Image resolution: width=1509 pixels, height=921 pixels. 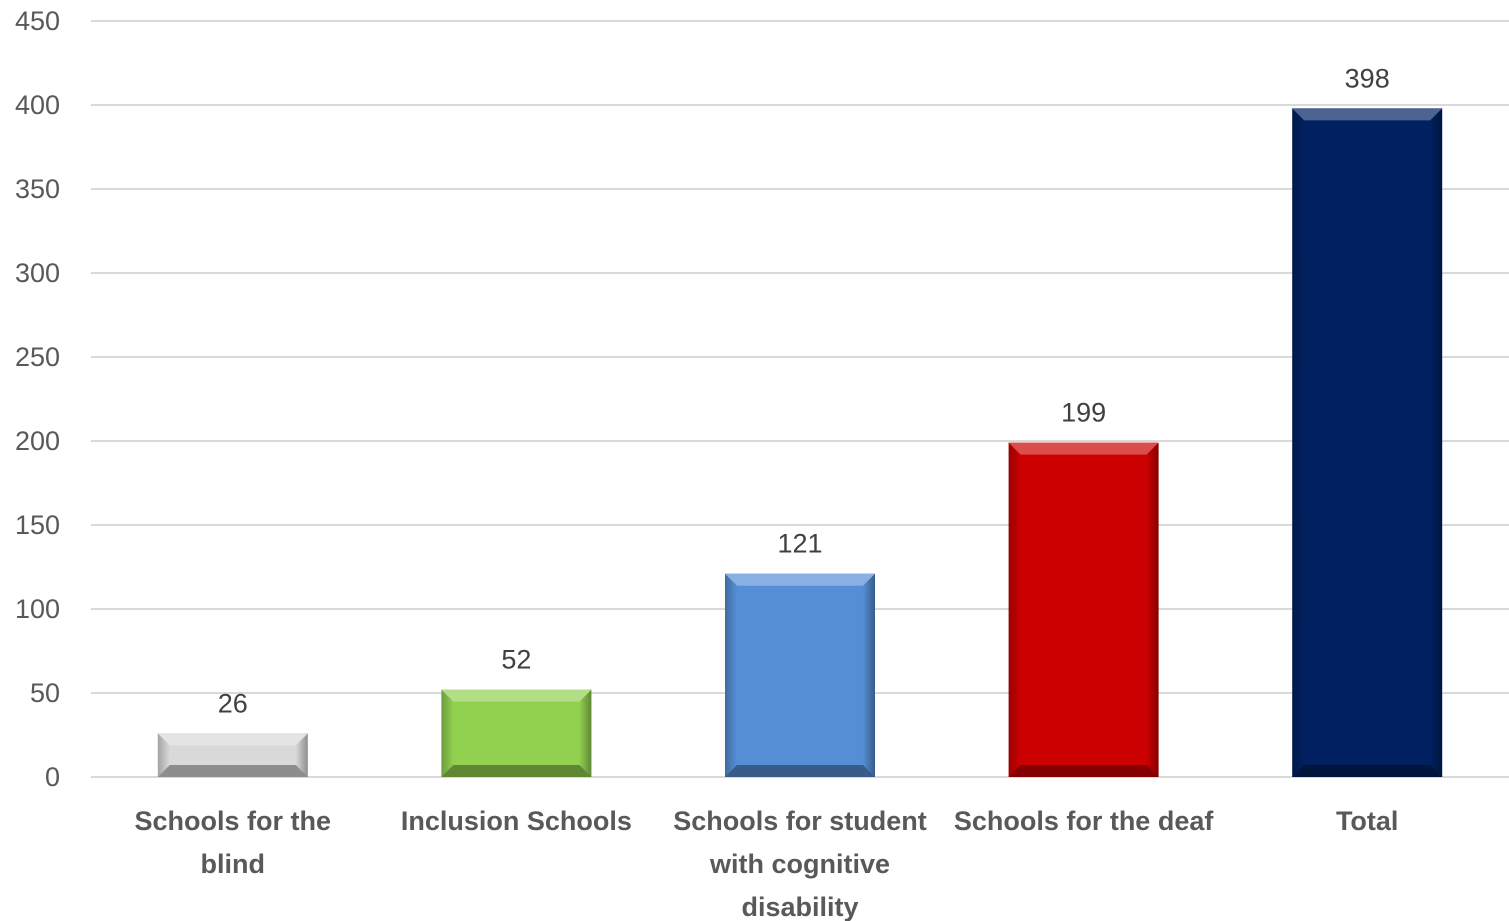 What do you see at coordinates (37, 273) in the screenshot?
I see `y-tick-label: 300` at bounding box center [37, 273].